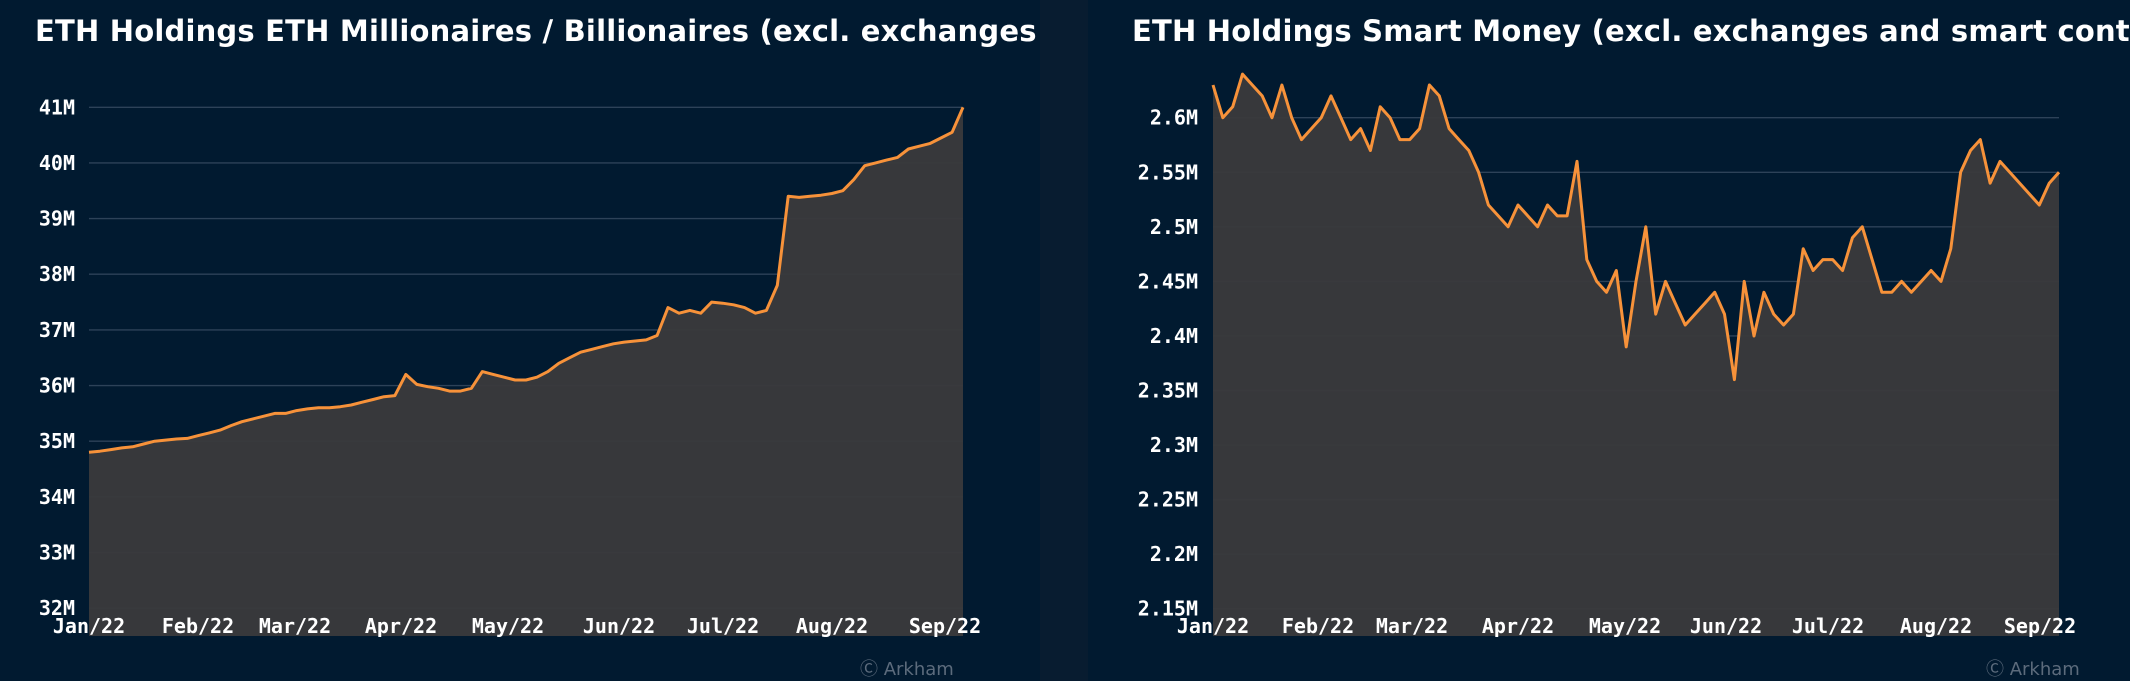  I want to click on y-tick-label: 2.4M, so click(1174, 336).